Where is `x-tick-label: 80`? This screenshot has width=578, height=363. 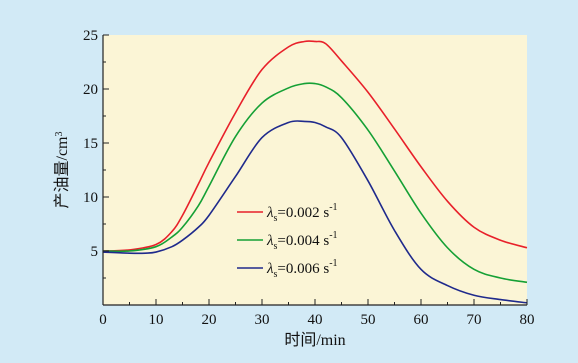
x-tick-label: 80 is located at coordinates (527, 320).